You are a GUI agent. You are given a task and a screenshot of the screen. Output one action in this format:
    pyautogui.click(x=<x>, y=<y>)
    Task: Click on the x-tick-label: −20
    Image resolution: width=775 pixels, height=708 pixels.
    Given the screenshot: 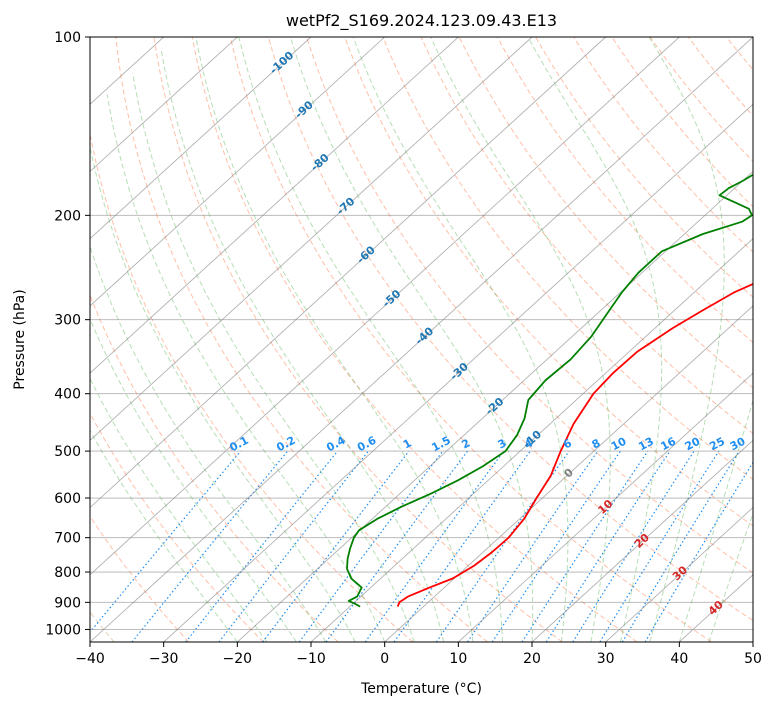 What is the action you would take?
    pyautogui.click(x=238, y=659)
    